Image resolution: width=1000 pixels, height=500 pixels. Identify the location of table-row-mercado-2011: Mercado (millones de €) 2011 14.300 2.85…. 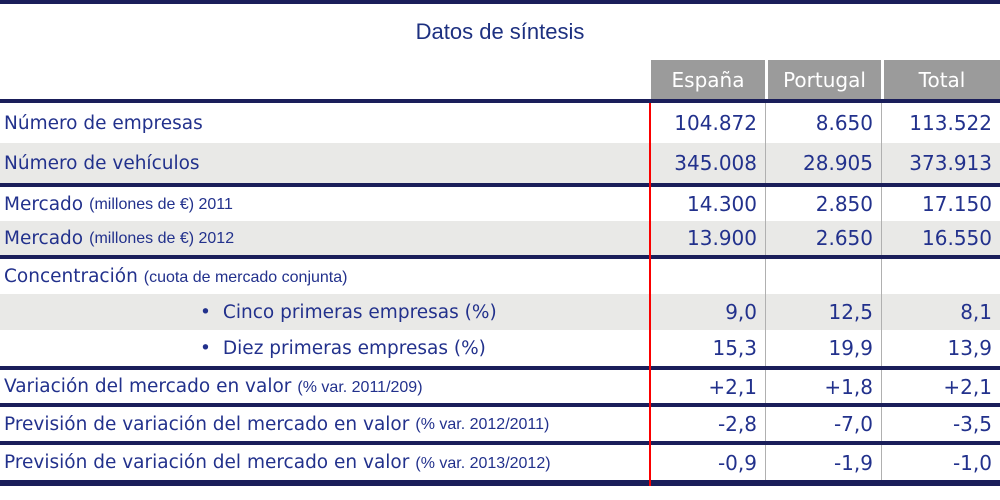
(500, 202).